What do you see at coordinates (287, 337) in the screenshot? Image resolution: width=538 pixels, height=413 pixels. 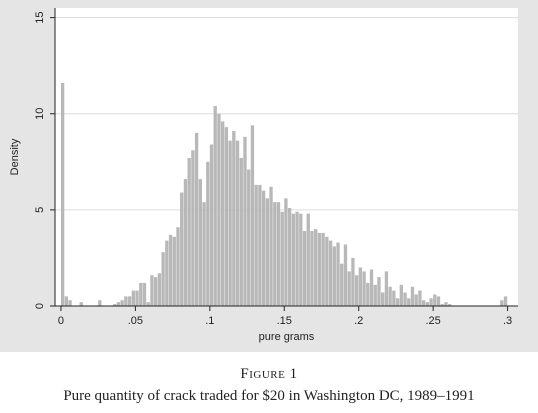 I see `x-axis-label: pure grams` at bounding box center [287, 337].